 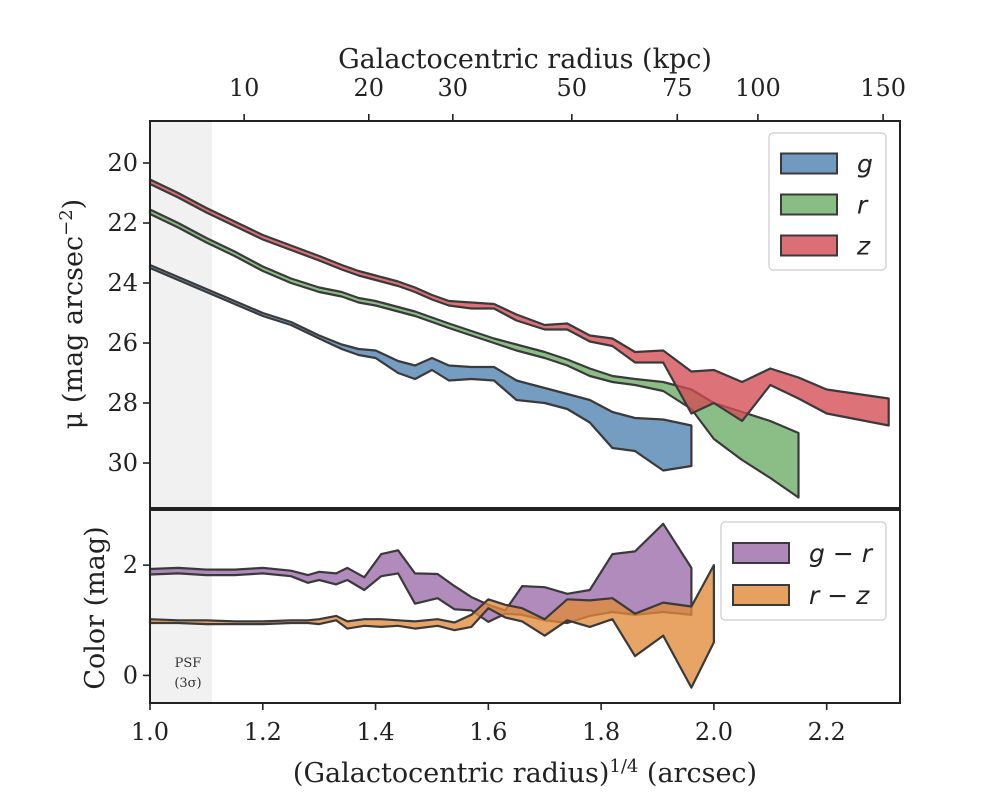 What do you see at coordinates (883, 88) in the screenshot?
I see `kpc-tick-label: 150` at bounding box center [883, 88].